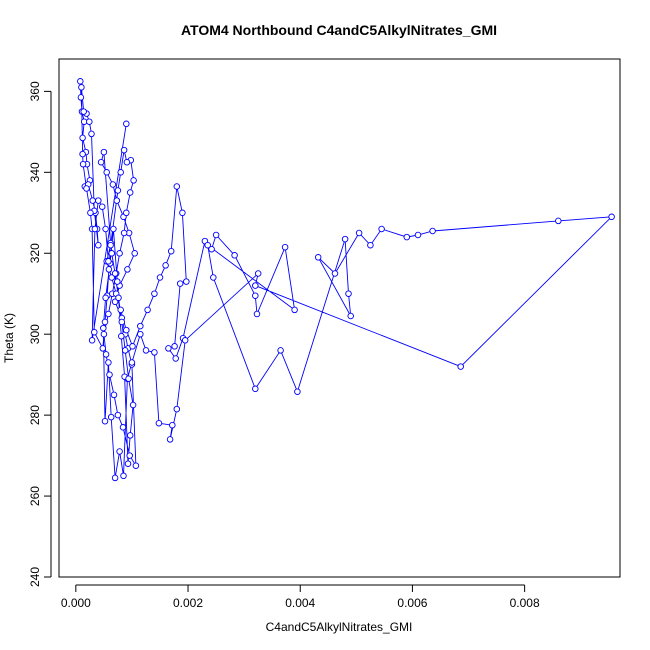 This screenshot has width=650, height=650. Describe the element at coordinates (35, 334) in the screenshot. I see `y-tick-label: 300` at that location.